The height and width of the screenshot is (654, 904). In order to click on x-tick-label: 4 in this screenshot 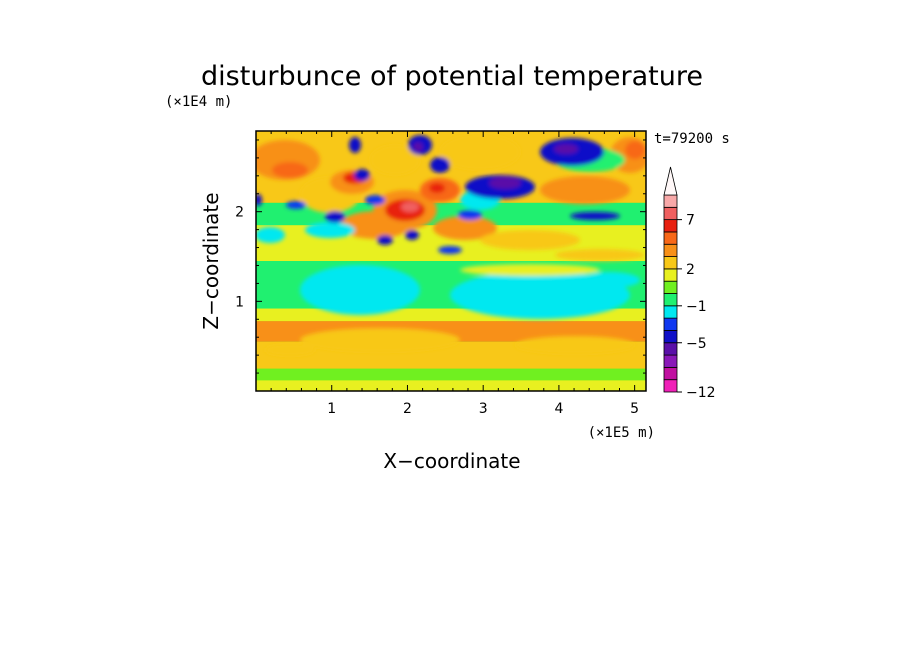, I will do `click(558, 409)`.